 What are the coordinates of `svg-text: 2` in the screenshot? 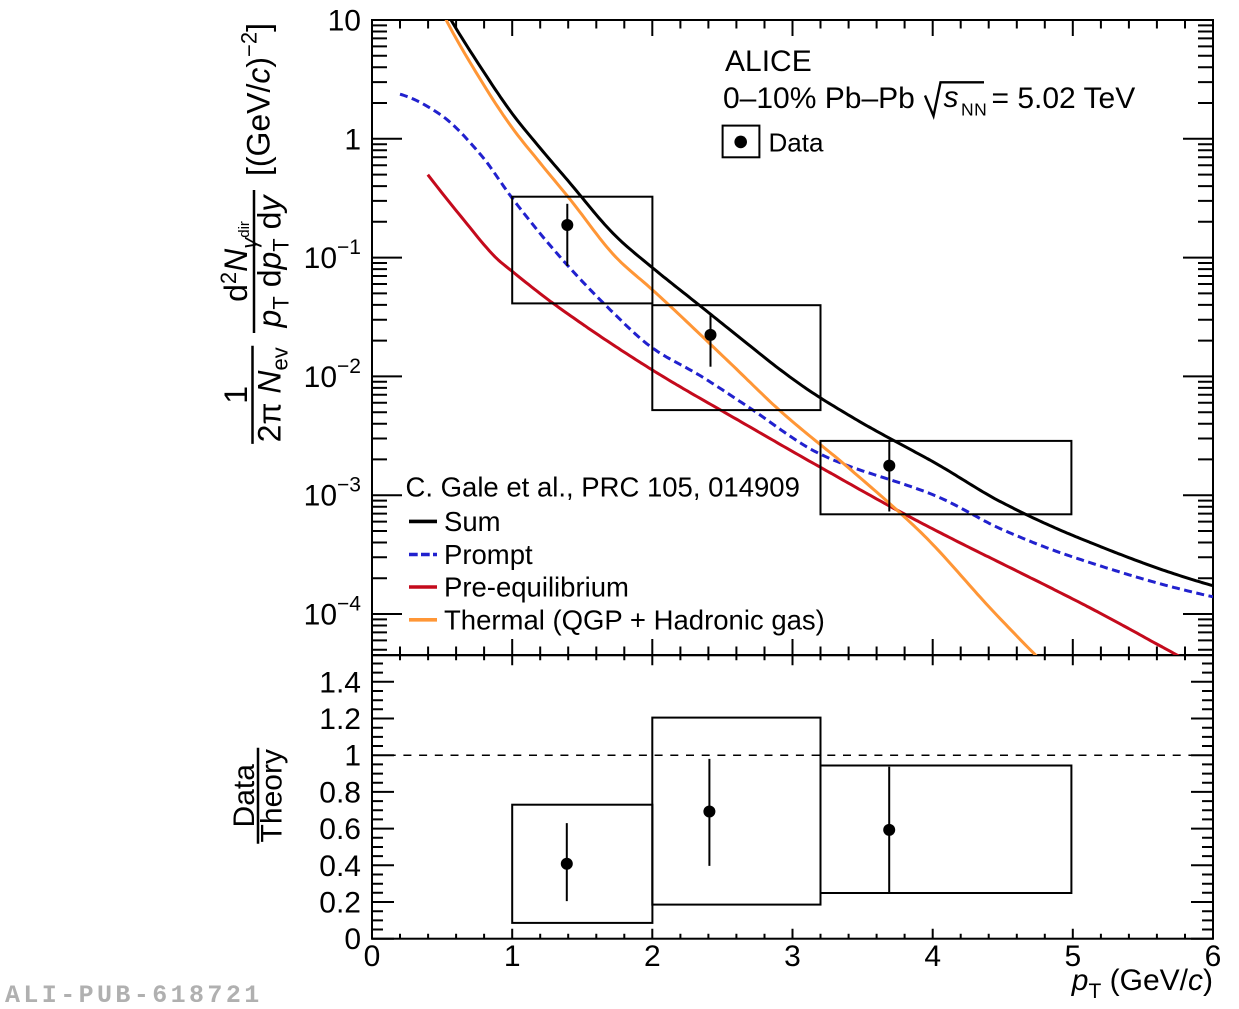 It's located at (652, 956).